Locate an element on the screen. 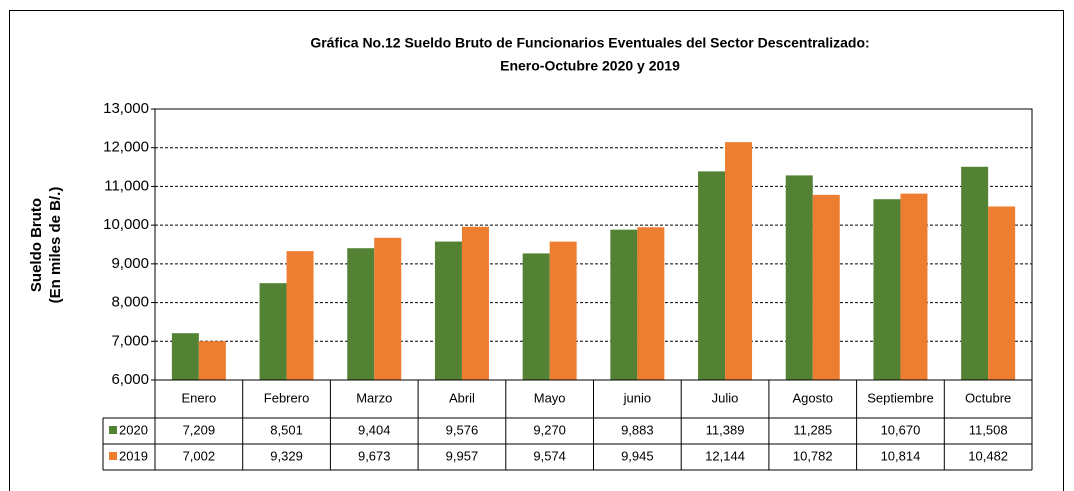 The height and width of the screenshot is (491, 1074). table-value: 7,209 is located at coordinates (199, 429).